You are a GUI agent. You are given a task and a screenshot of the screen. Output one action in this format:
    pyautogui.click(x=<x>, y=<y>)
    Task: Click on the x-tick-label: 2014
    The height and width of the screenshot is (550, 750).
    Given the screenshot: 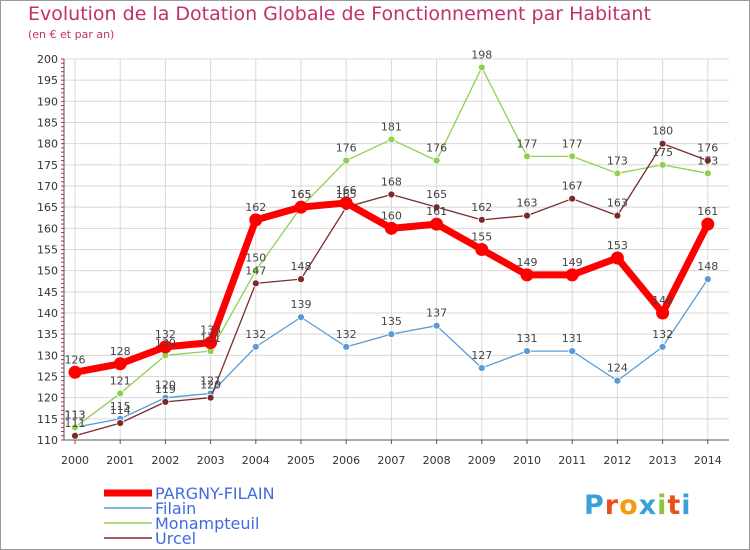 What is the action you would take?
    pyautogui.click(x=708, y=460)
    